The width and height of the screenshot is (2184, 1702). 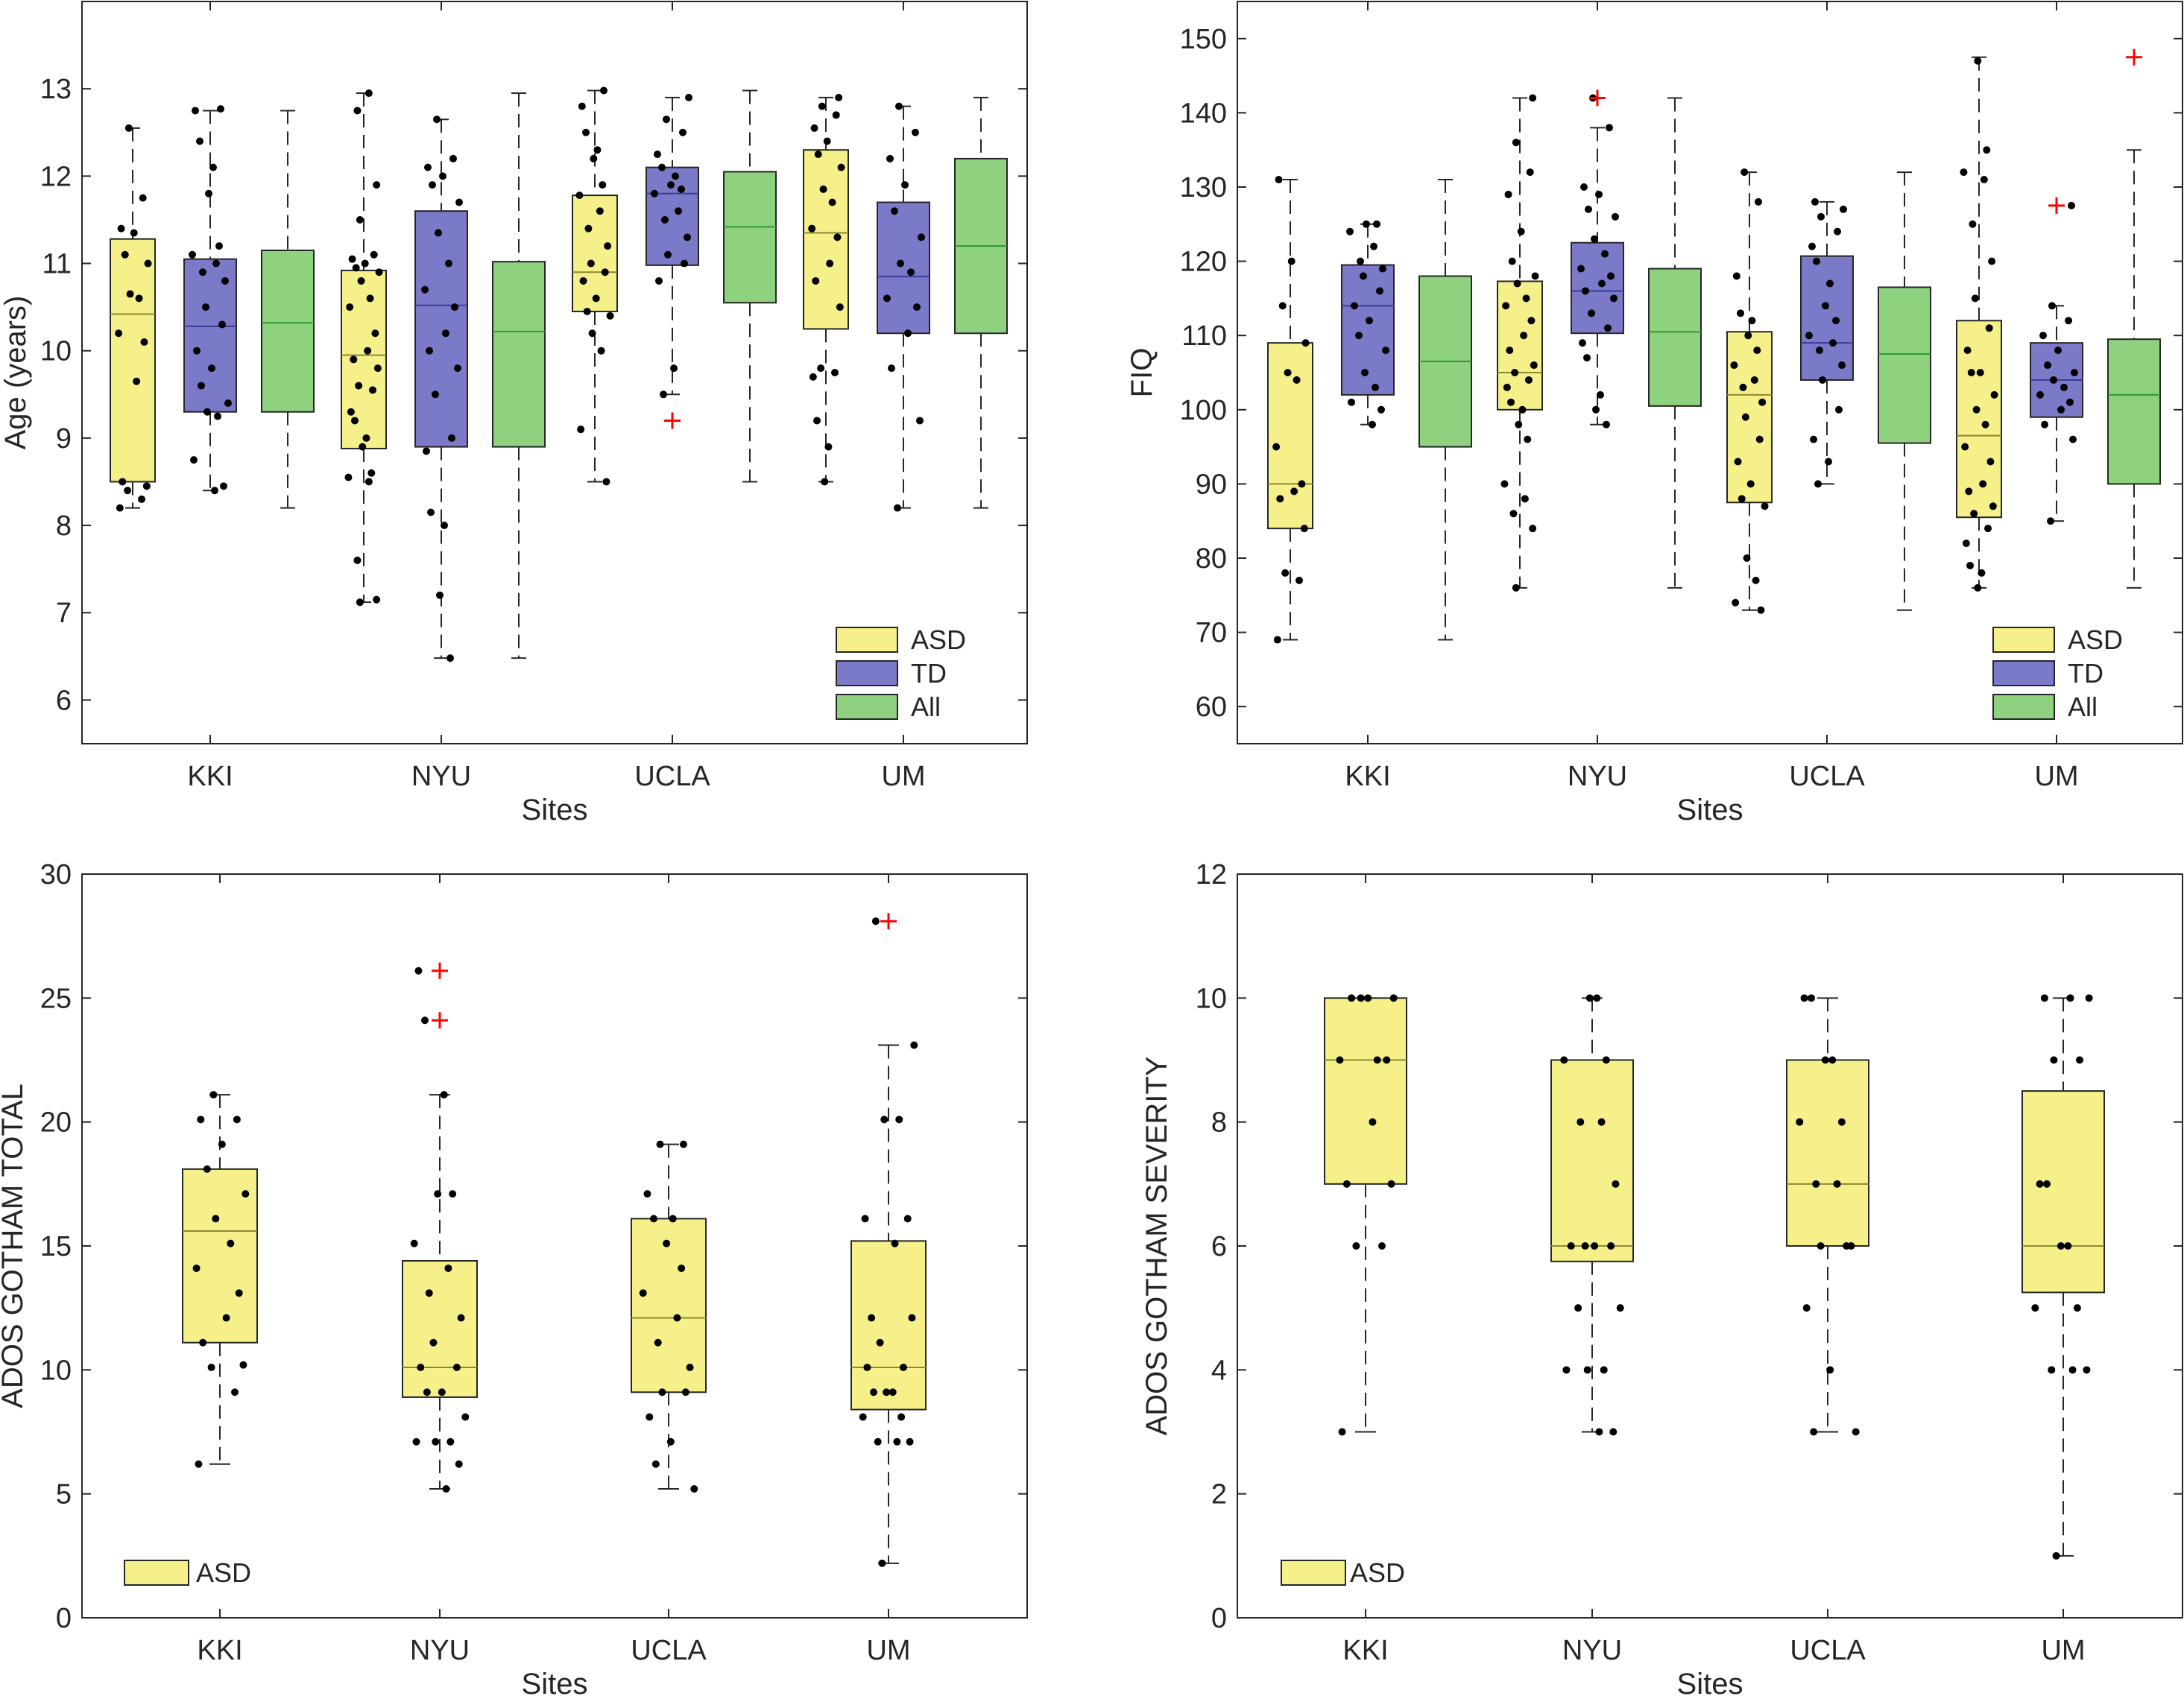 I want to click on x-axis-label: Sites, so click(x=555, y=810).